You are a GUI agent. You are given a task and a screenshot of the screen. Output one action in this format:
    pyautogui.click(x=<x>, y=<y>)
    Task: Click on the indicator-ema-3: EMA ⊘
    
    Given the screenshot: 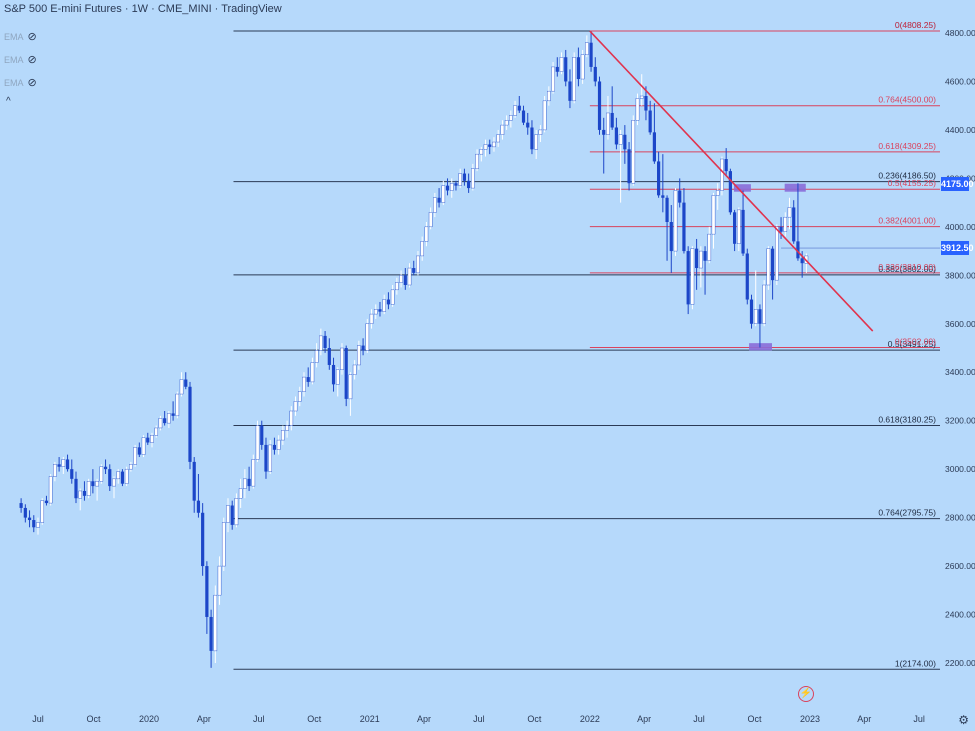 What is the action you would take?
    pyautogui.click(x=20, y=82)
    